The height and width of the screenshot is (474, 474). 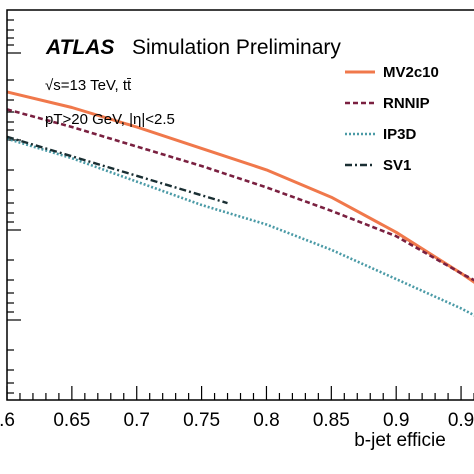 I want to click on x-tick-label: 0.75, so click(x=201, y=420).